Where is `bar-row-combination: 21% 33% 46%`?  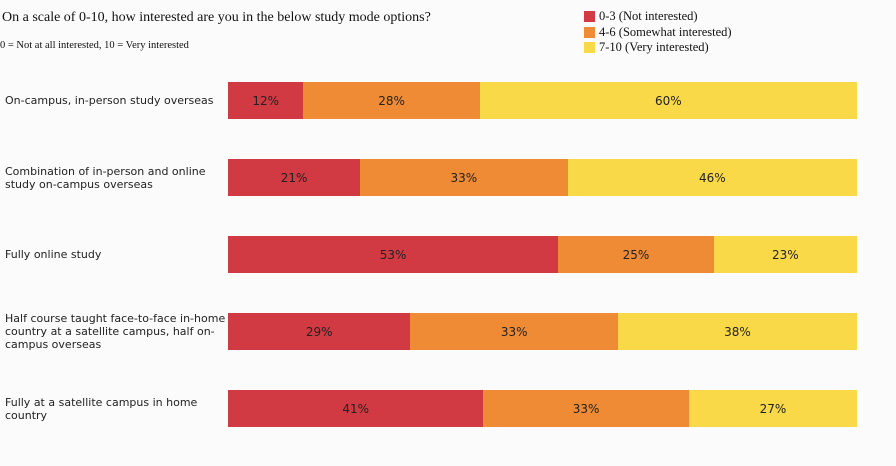 bar-row-combination: 21% 33% 46% is located at coordinates (542, 177).